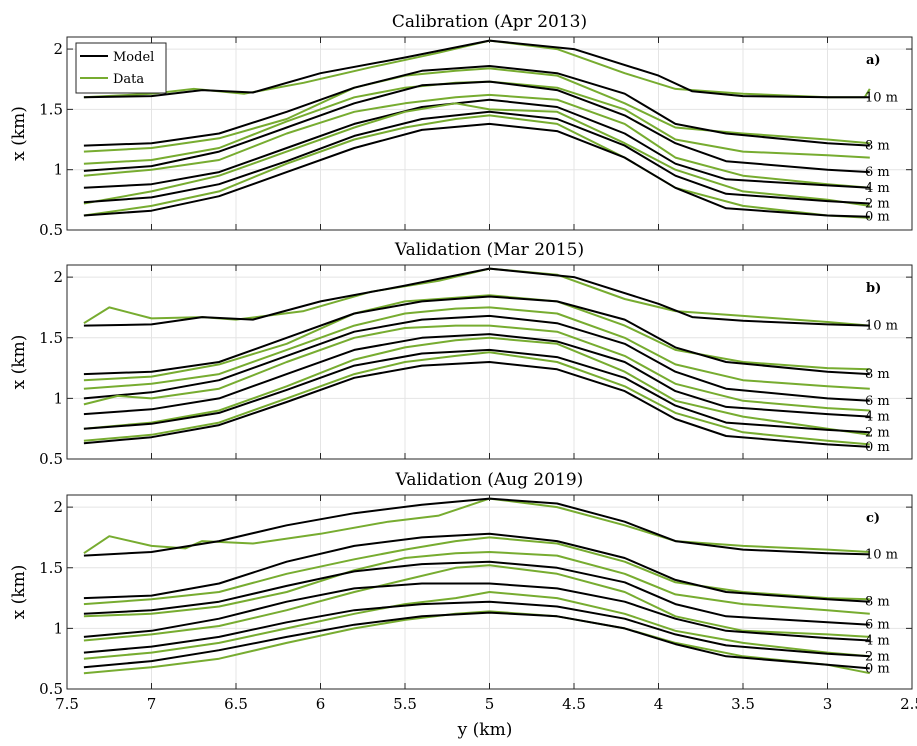 The height and width of the screenshot is (746, 917). I want to click on x-tick-label: 5, so click(490, 704).